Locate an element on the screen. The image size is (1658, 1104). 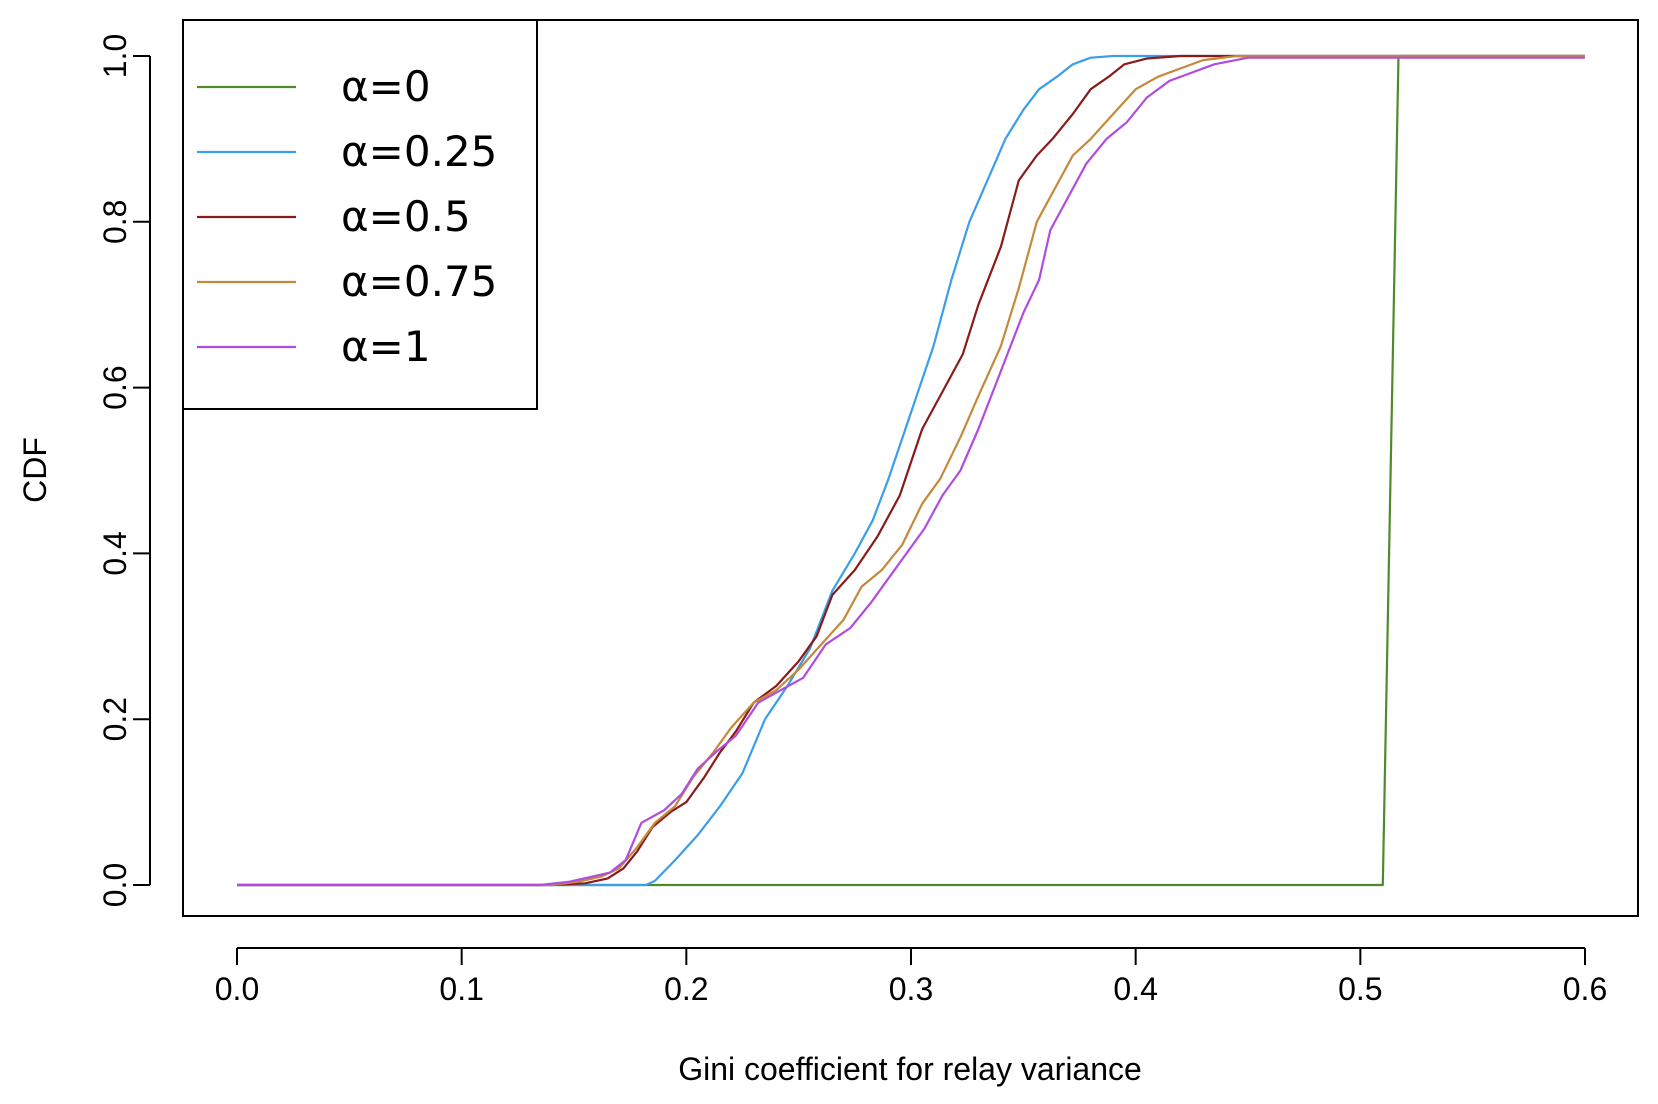
x-axis: 0.0 0.1 0.2 0.3 0.4 0.5 0.6 is located at coordinates (911, 977).